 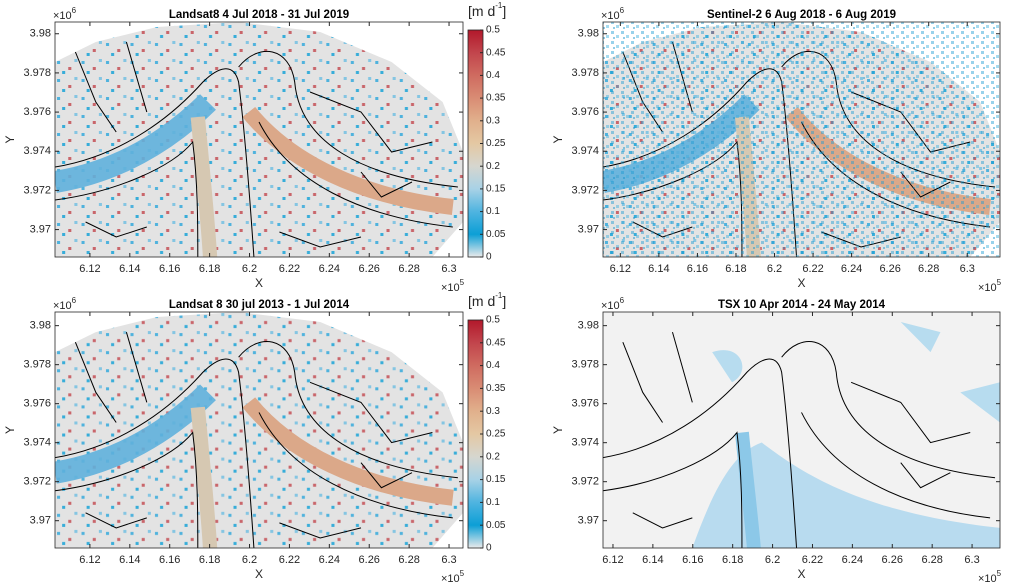 What do you see at coordinates (493, 365) in the screenshot?
I see `colorbar-tick-label: 0.4` at bounding box center [493, 365].